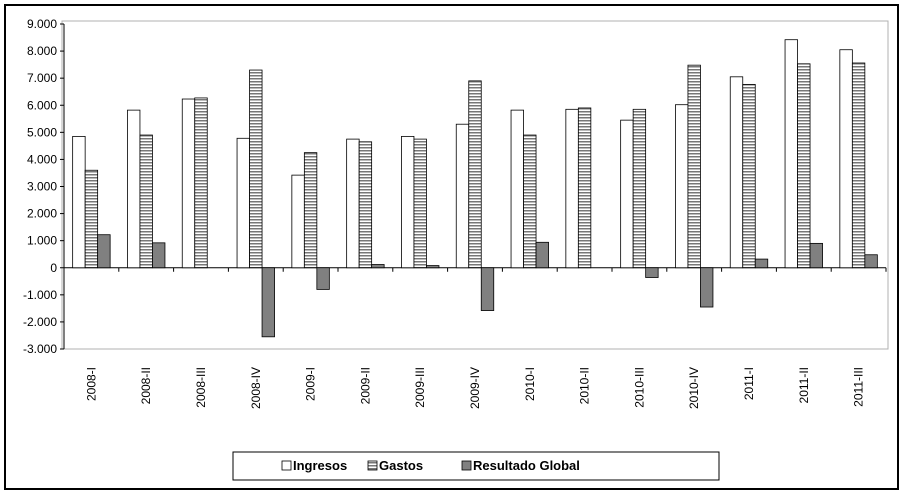 This screenshot has height=496, width=905. I want to click on legend-box, so click(476, 466).